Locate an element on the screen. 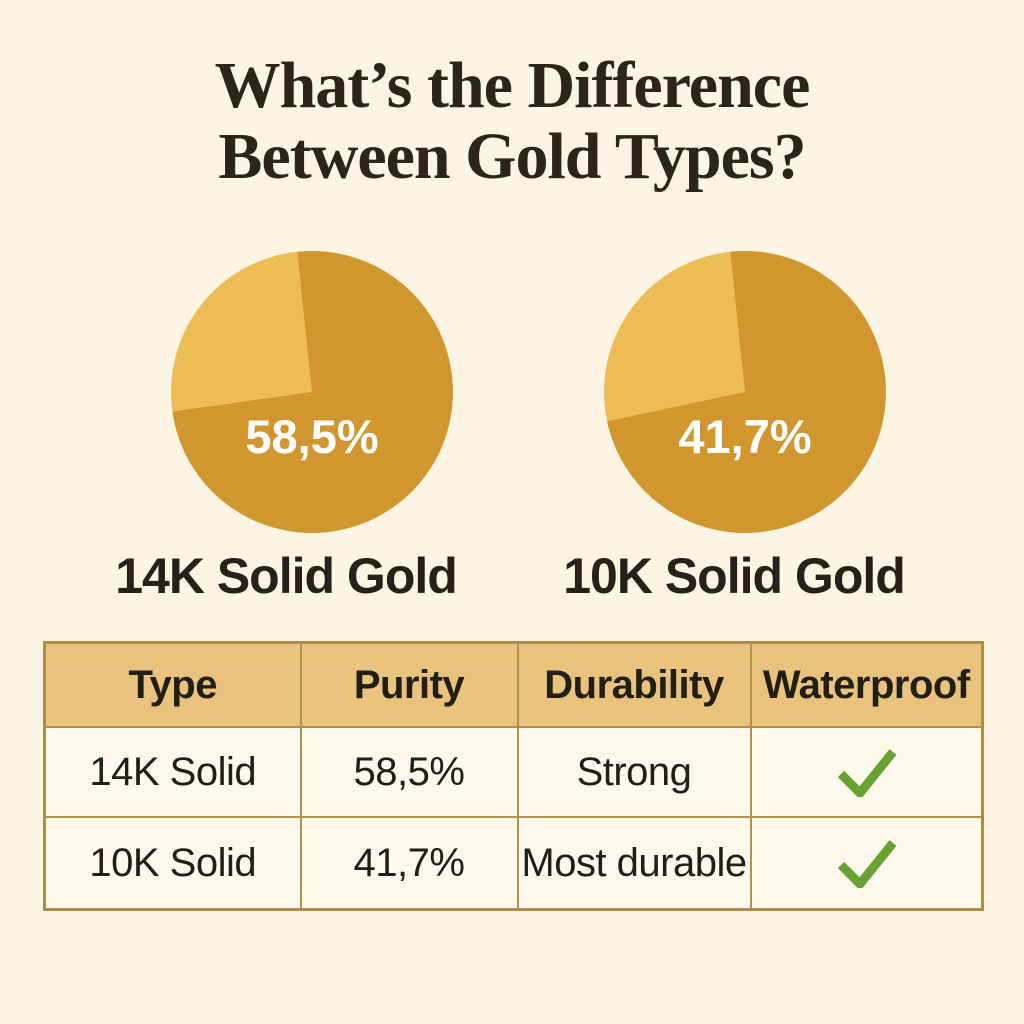  page-title-line2: Between Gold Types? is located at coordinates (512, 157).